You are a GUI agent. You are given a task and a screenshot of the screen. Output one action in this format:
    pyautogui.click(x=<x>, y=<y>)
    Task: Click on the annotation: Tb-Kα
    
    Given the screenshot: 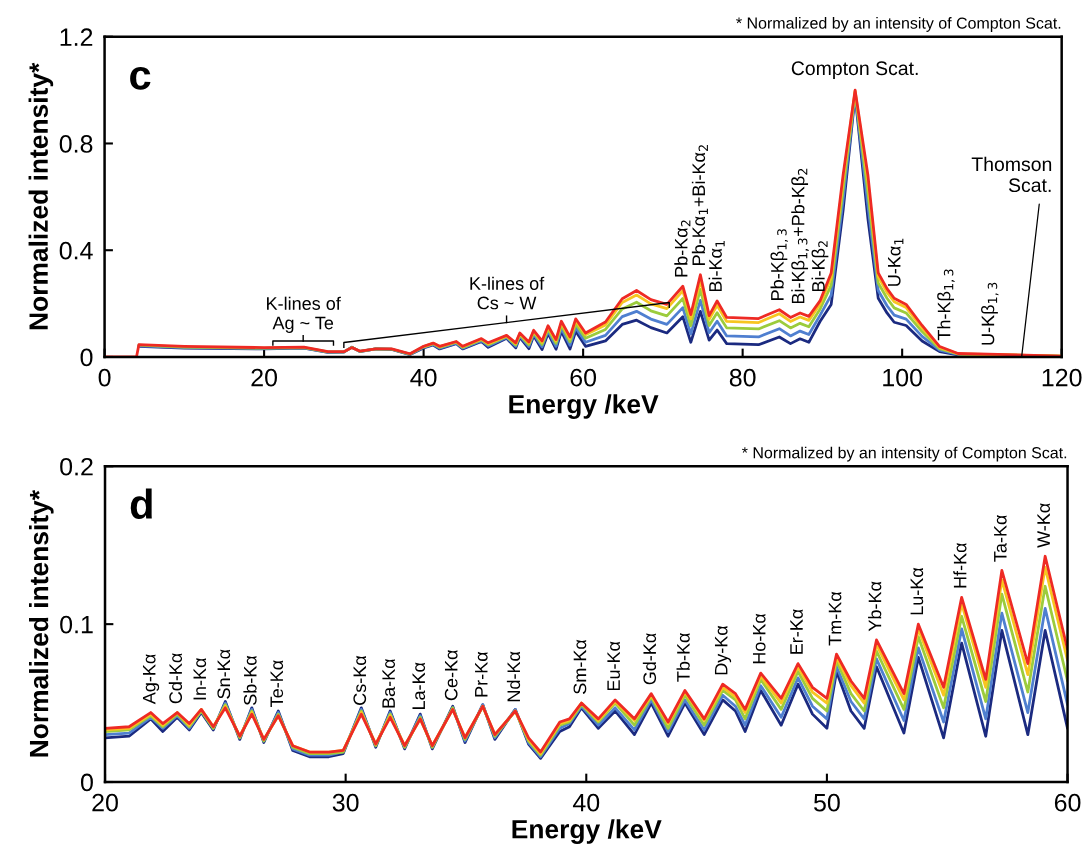 What is the action you would take?
    pyautogui.click(x=683, y=657)
    